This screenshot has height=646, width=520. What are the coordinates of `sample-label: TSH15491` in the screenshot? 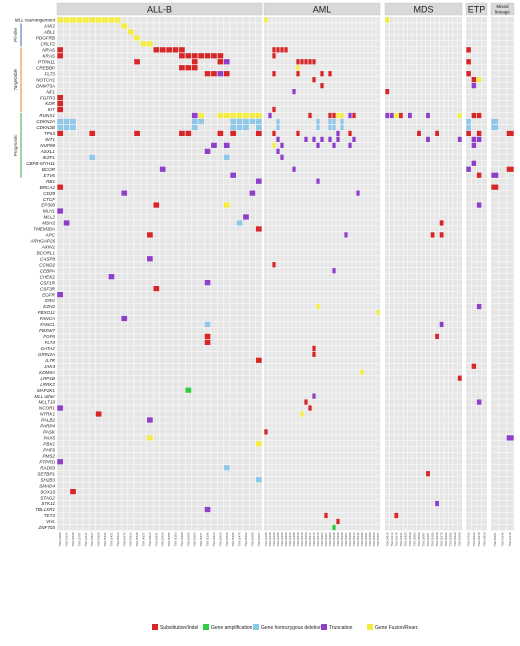 It's located at (366, 539).